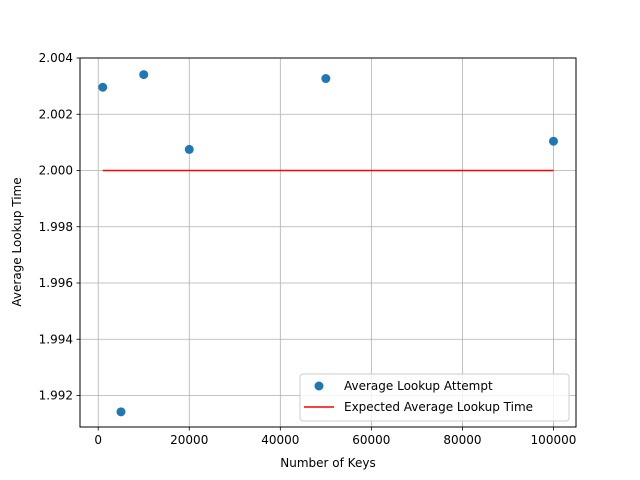  Describe the element at coordinates (438, 407) in the screenshot. I see `legend-label-expected-average-lookup-time: Expected Average Lookup Time` at that location.